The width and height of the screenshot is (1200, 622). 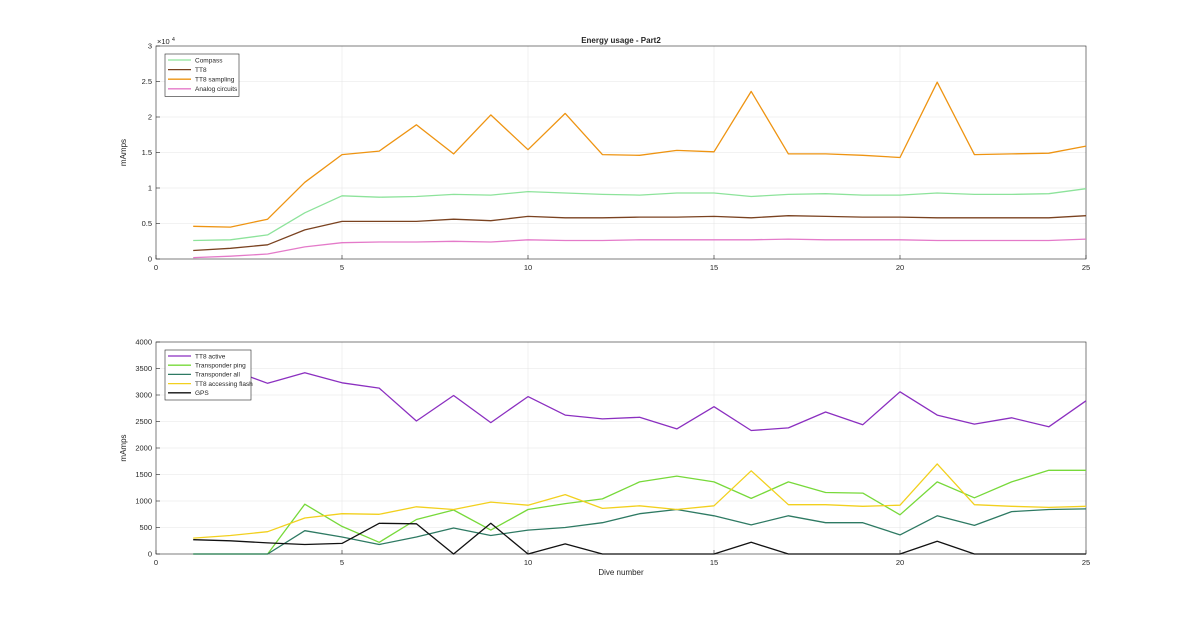 What do you see at coordinates (621, 572) in the screenshot?
I see `x-axis-label: Dive number` at bounding box center [621, 572].